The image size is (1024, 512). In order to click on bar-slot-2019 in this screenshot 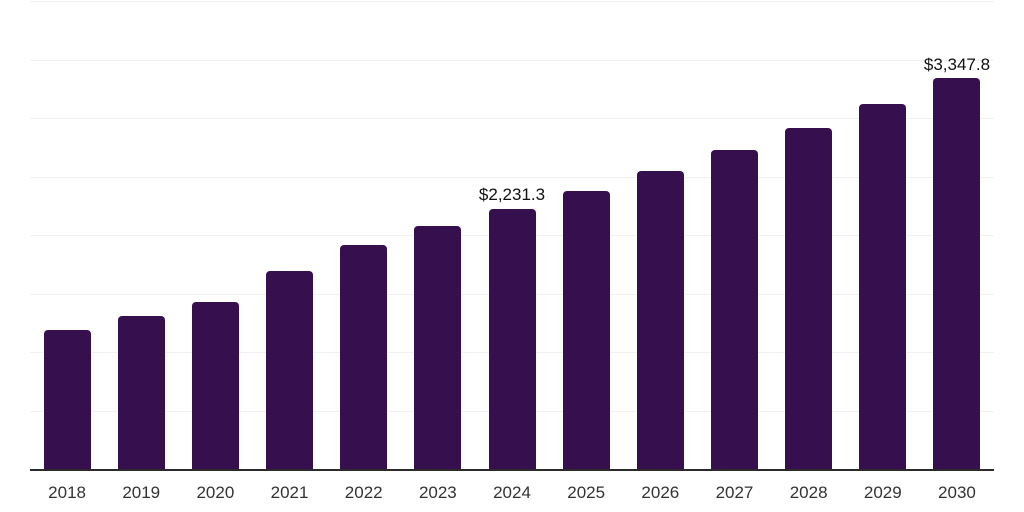, I will do `click(141, 236)`.